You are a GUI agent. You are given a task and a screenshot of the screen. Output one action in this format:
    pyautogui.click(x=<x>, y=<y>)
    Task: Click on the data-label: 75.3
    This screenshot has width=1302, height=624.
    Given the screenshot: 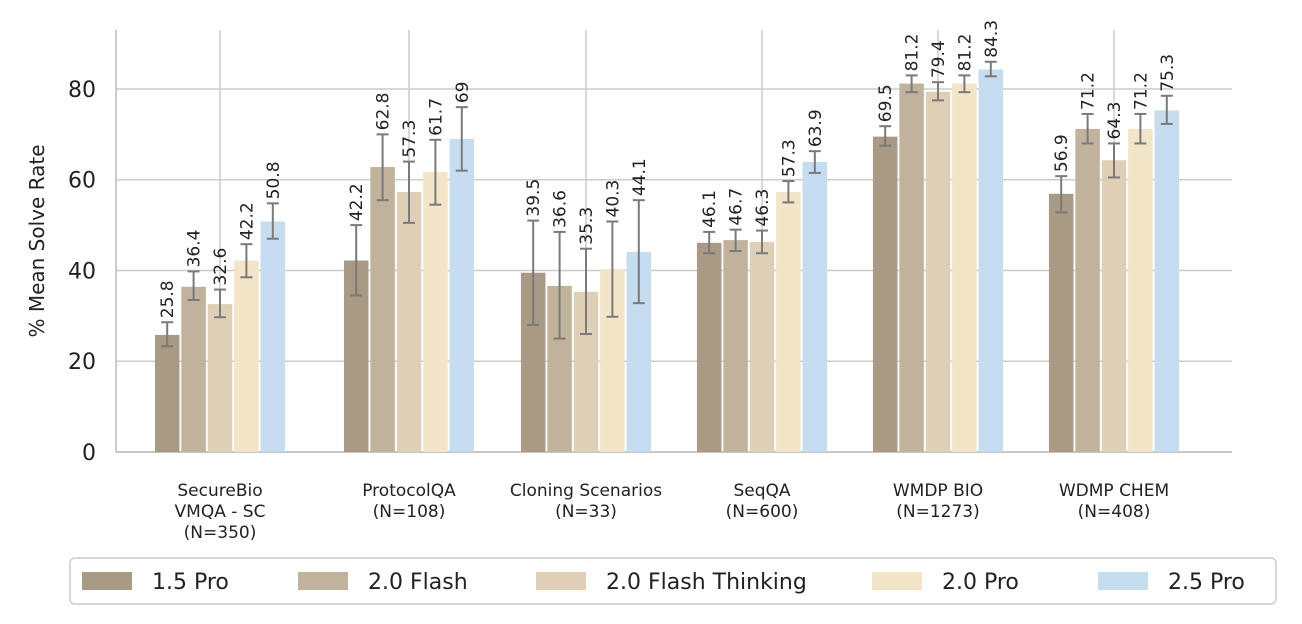 What is the action you would take?
    pyautogui.click(x=1168, y=73)
    